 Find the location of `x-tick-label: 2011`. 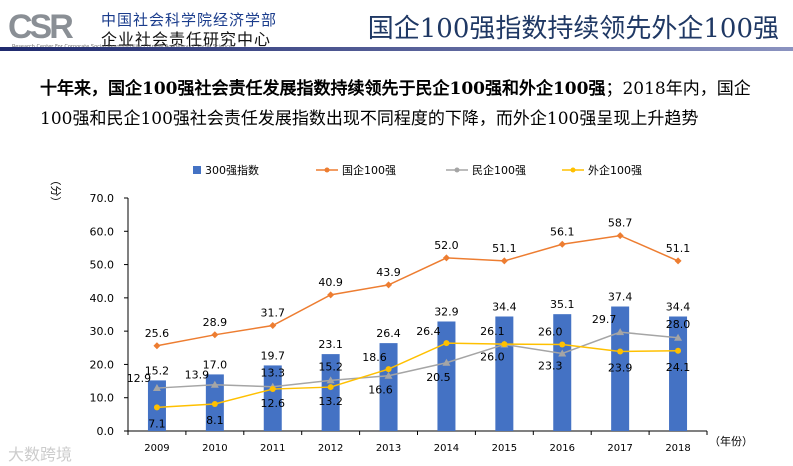

x-tick-label: 2011 is located at coordinates (272, 448).